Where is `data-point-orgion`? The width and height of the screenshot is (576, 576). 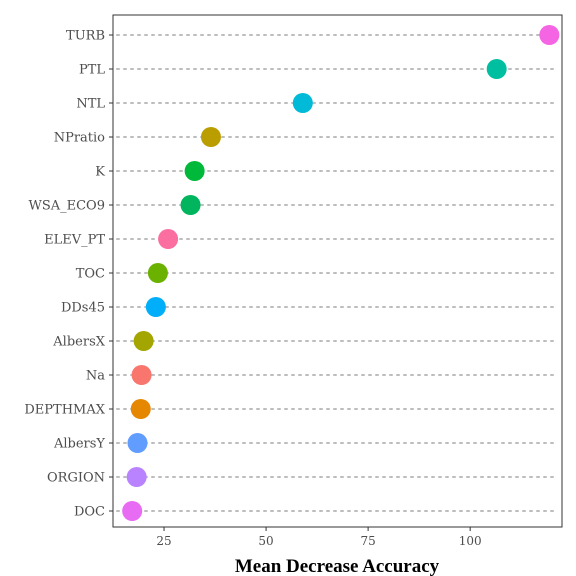
data-point-orgion is located at coordinates (136, 477).